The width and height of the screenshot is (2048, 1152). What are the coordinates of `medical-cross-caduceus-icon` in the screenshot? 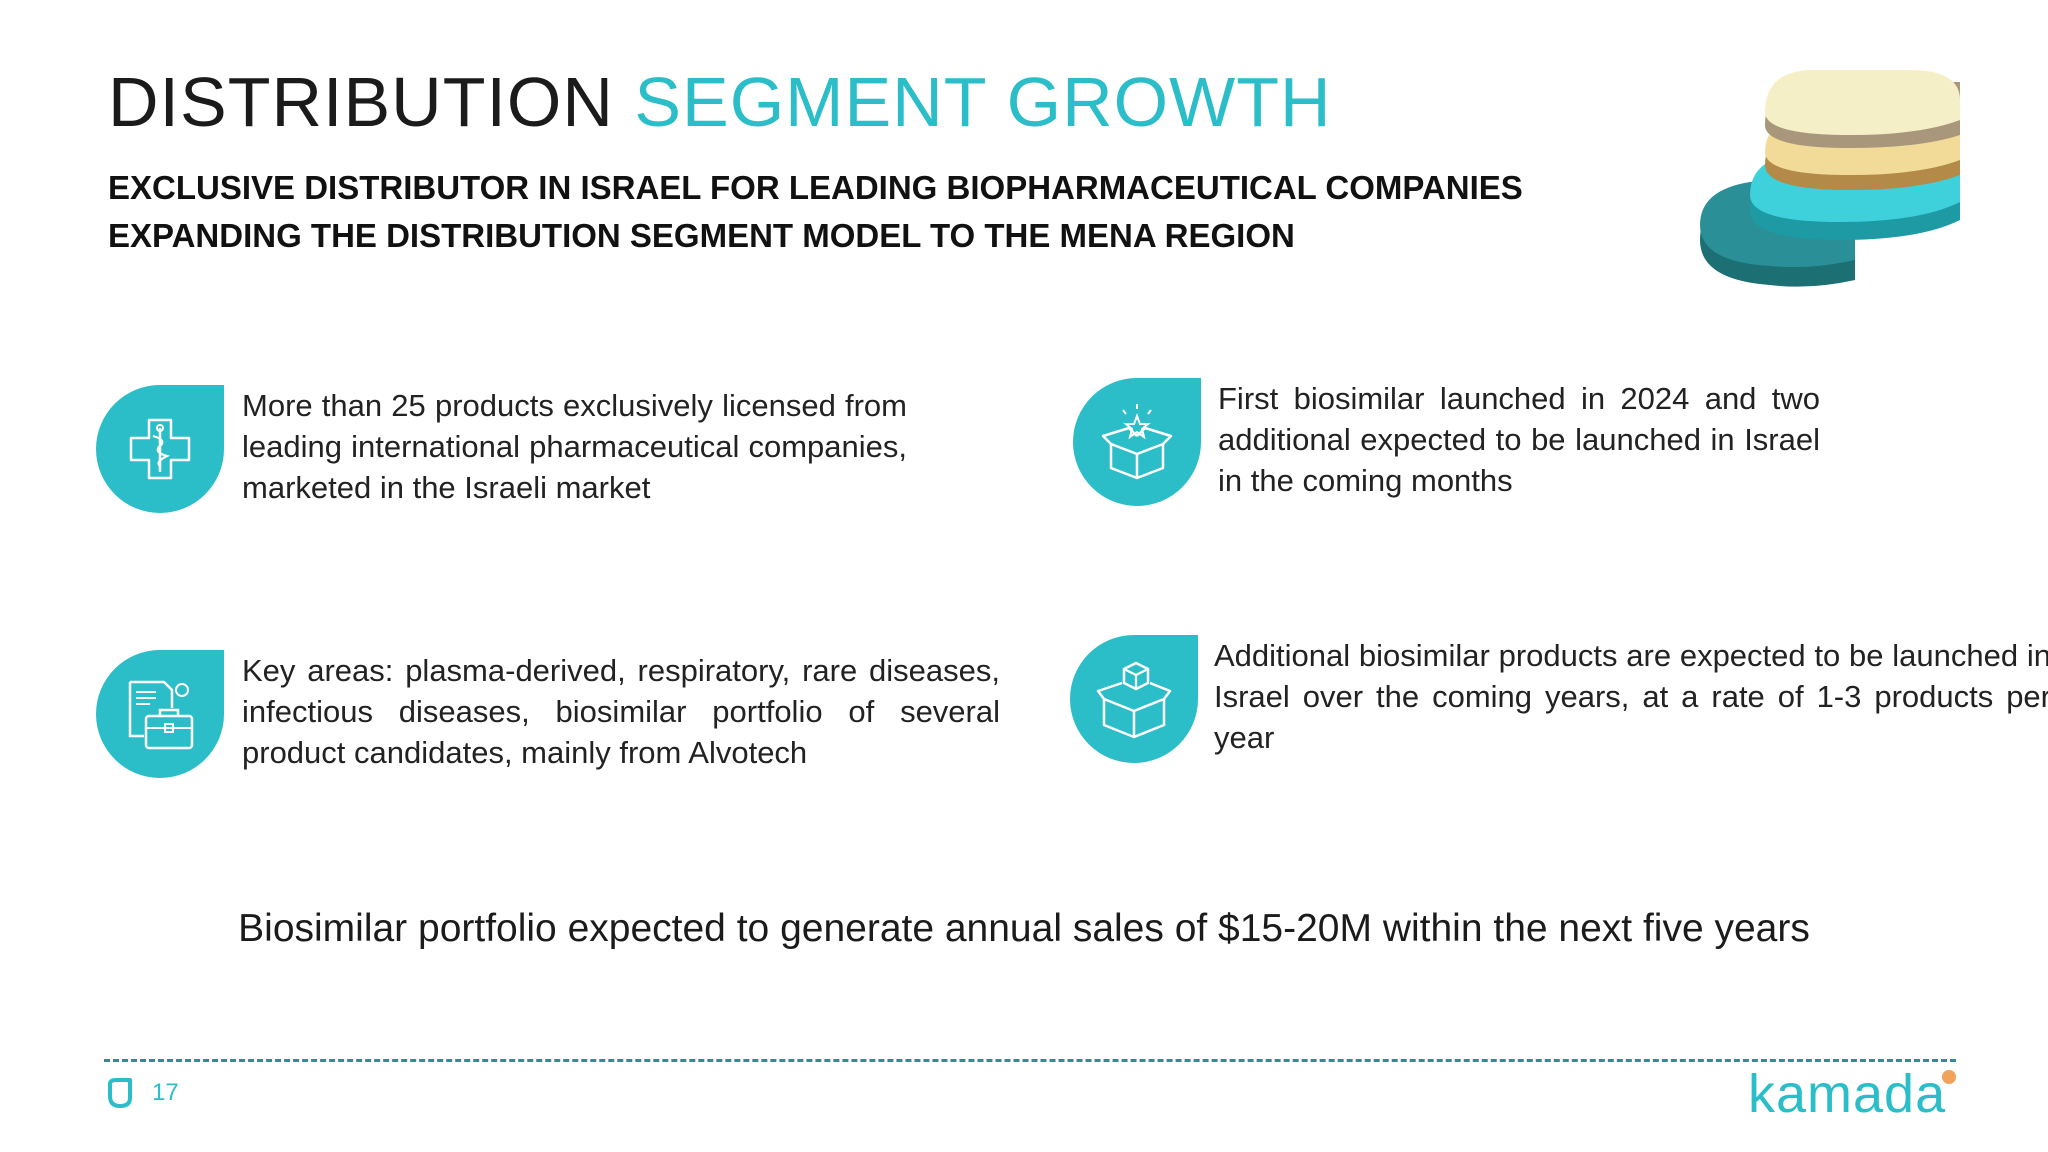 It's located at (160, 449).